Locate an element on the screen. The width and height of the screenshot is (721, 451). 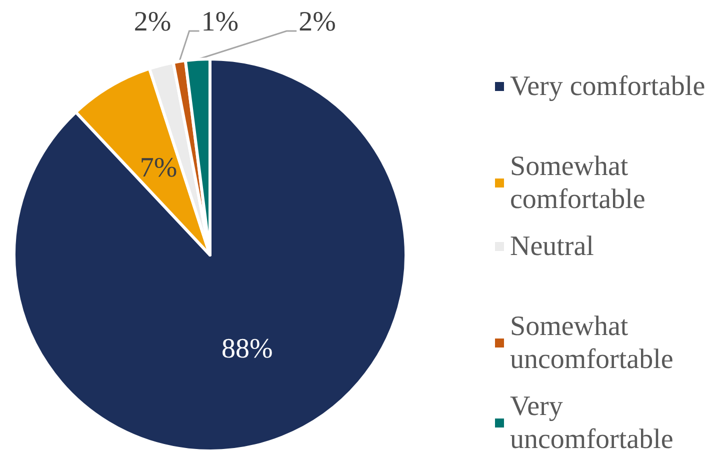
legend-label: Somewhat uncomfortable is located at coordinates (592, 343).